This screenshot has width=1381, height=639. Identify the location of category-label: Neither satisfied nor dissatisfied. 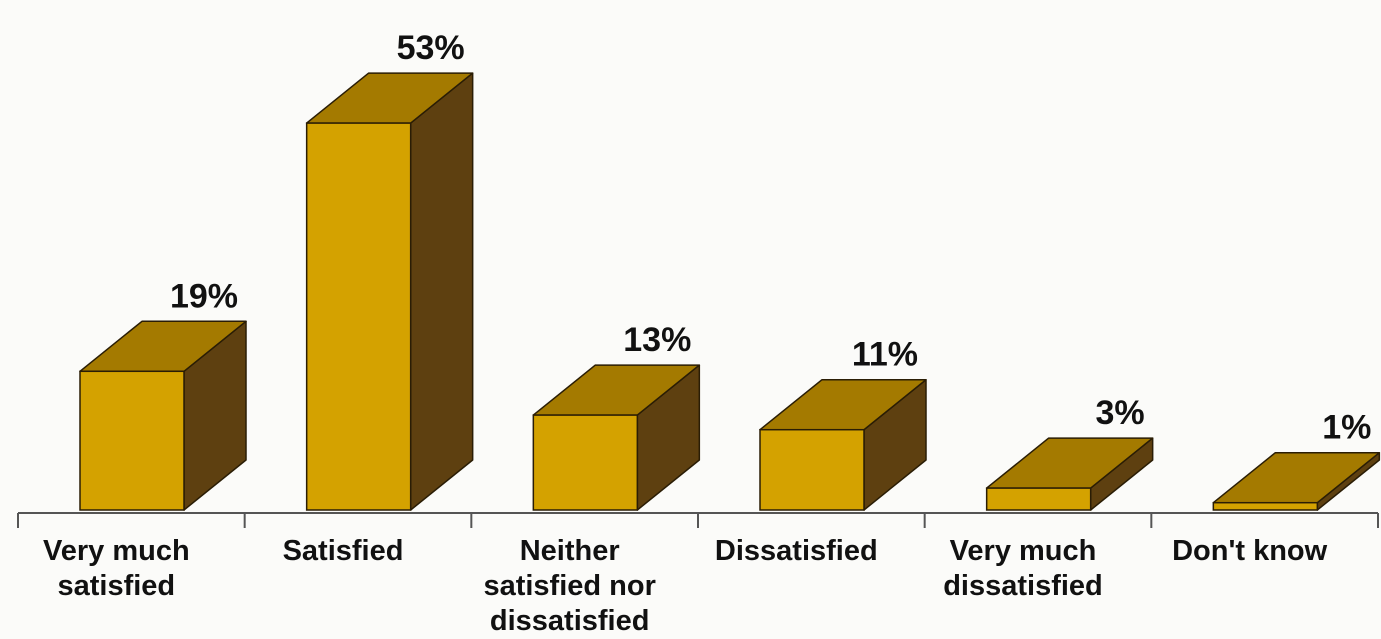
(569, 586).